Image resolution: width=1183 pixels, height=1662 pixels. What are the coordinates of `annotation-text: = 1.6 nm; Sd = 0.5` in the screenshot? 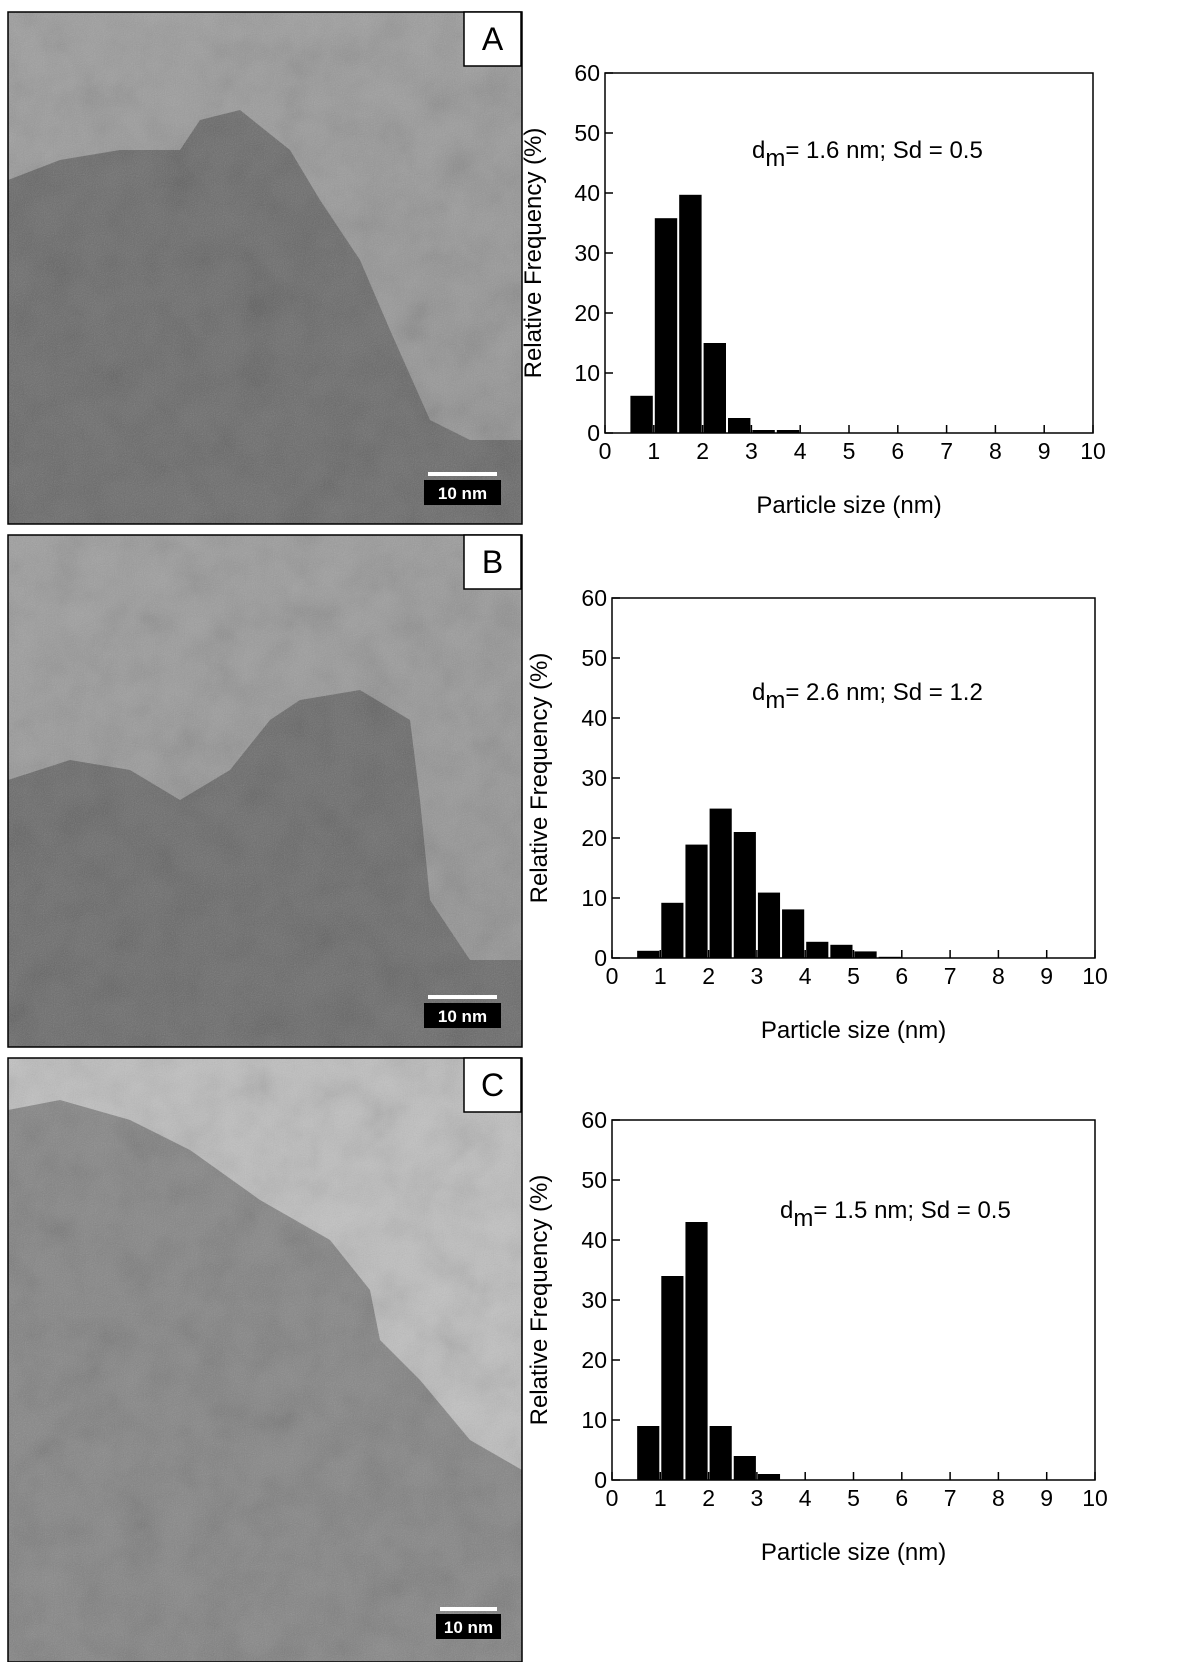 It's located at (883, 150).